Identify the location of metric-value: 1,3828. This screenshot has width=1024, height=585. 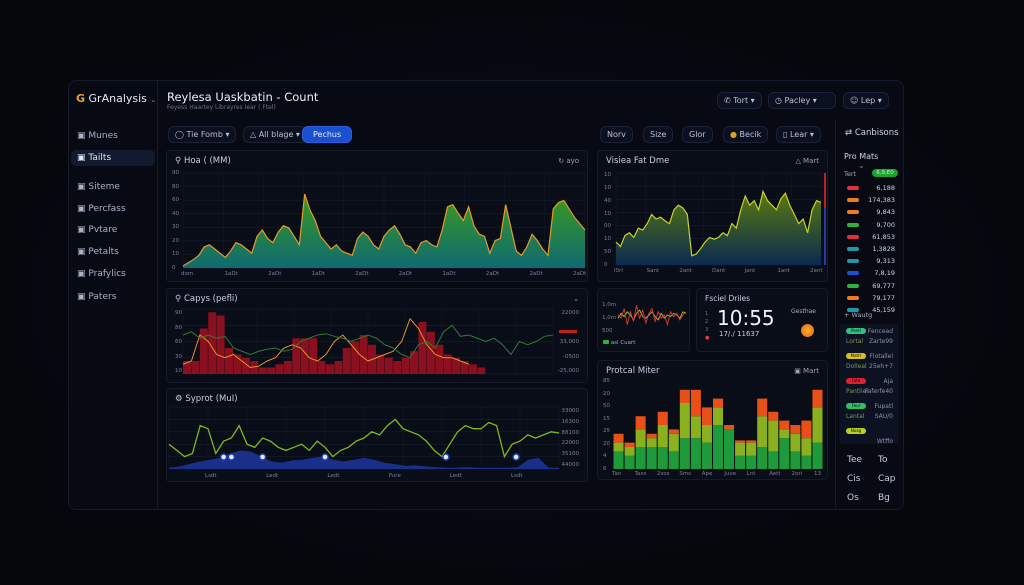
(883, 249).